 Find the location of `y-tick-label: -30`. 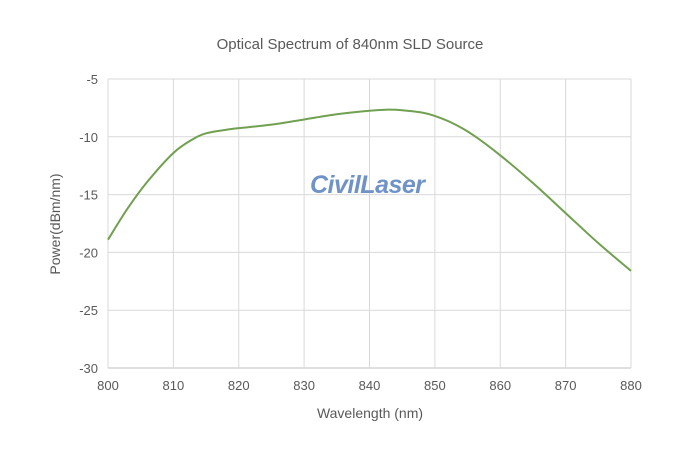

y-tick-label: -30 is located at coordinates (88, 368).